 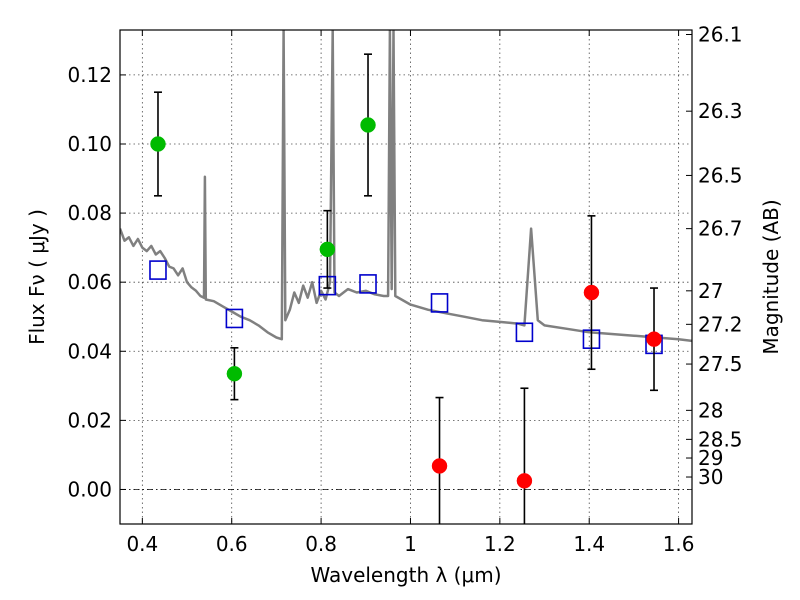 I want to click on x-tick-label: 0.6, so click(x=232, y=544).